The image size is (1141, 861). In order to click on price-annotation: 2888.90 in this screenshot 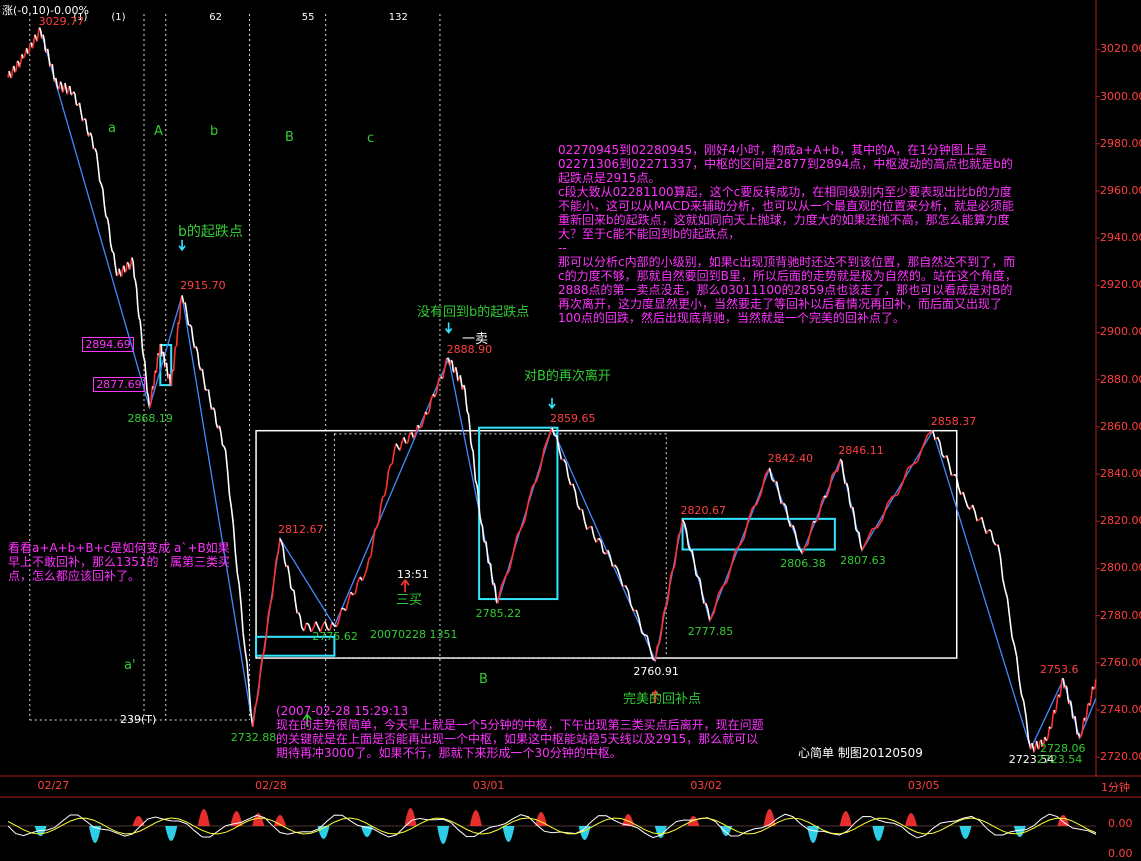, I will do `click(469, 349)`.